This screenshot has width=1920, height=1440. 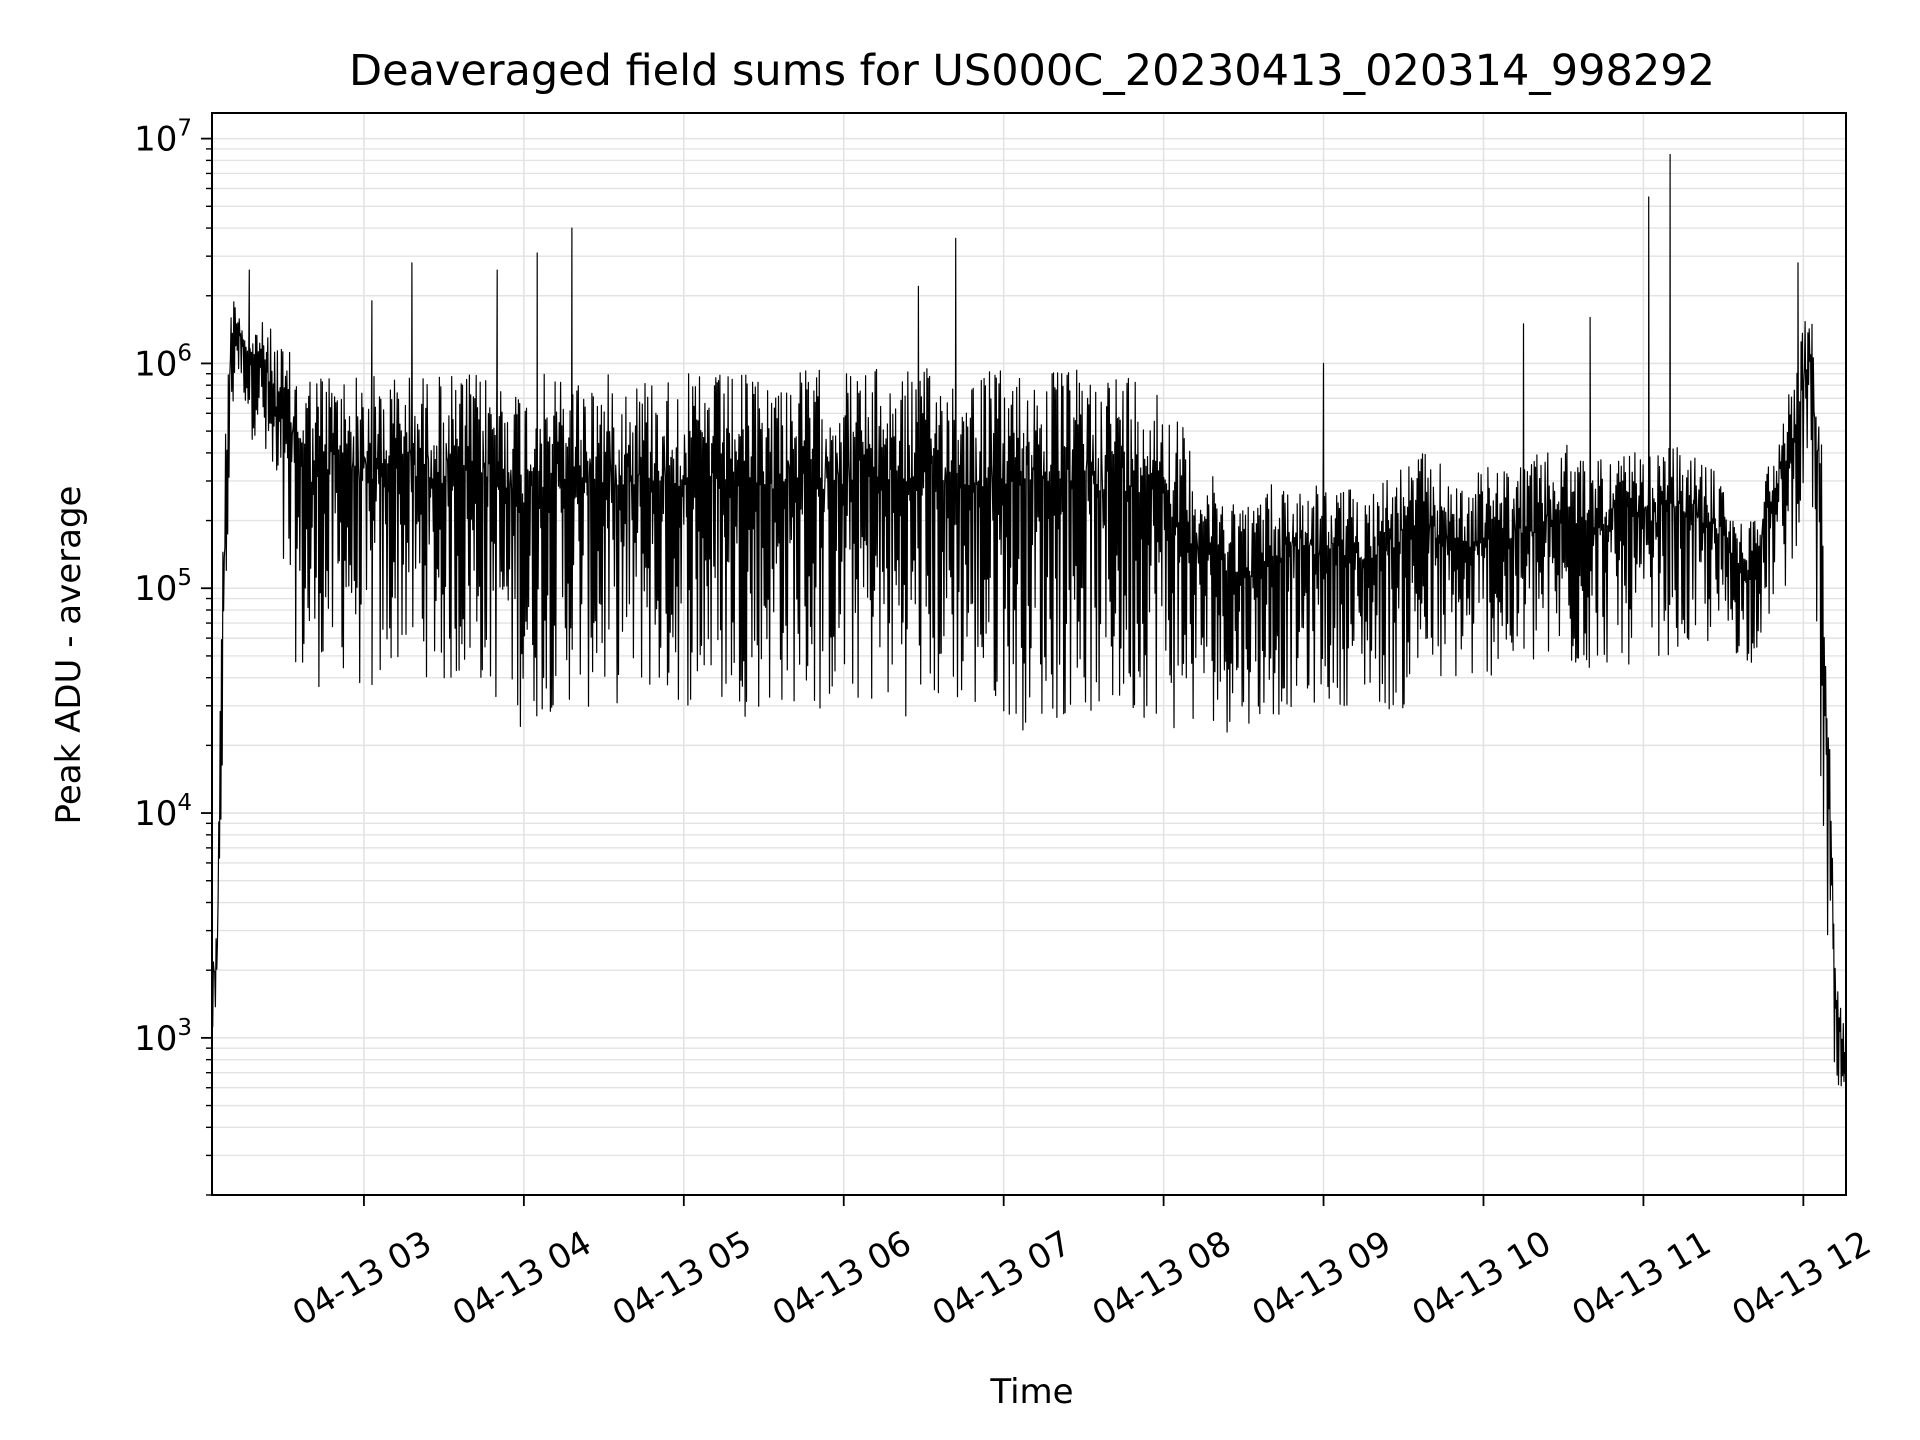 I want to click on y-tick-label: 10⁴, so click(x=163, y=812).